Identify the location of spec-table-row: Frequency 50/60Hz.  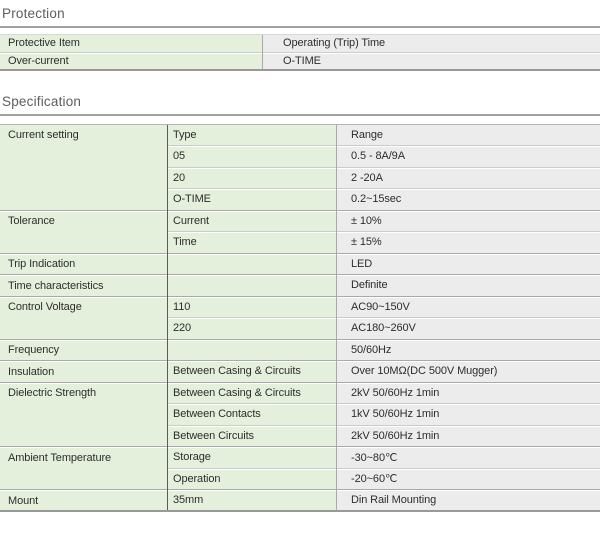
(300, 349).